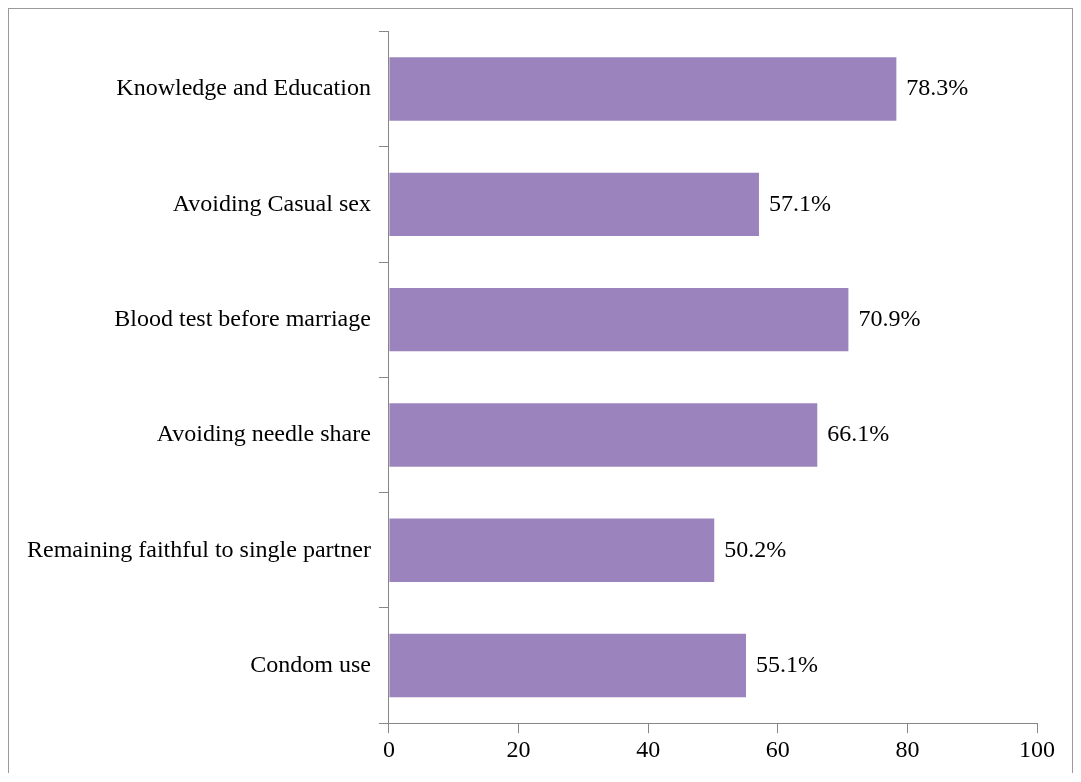  I want to click on data-label: 70.9%, so click(889, 317).